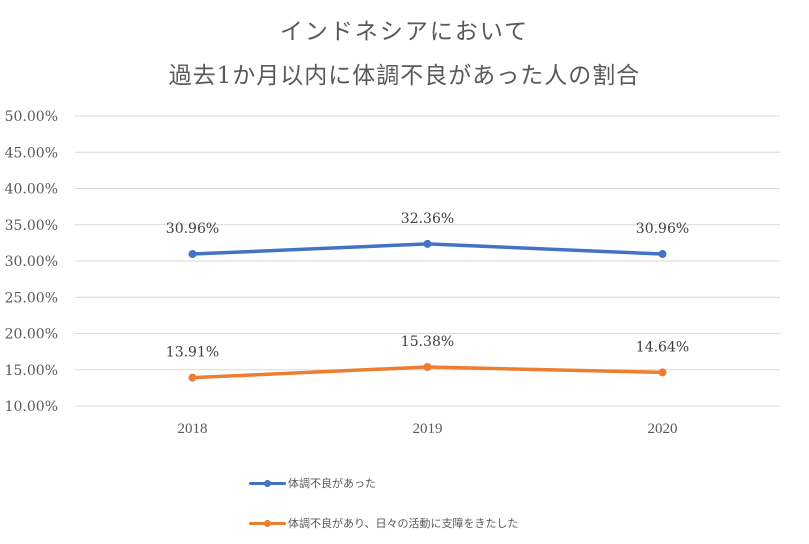 The height and width of the screenshot is (544, 809). What do you see at coordinates (31, 407) in the screenshot?
I see `y-tick-label: 10.00%` at bounding box center [31, 407].